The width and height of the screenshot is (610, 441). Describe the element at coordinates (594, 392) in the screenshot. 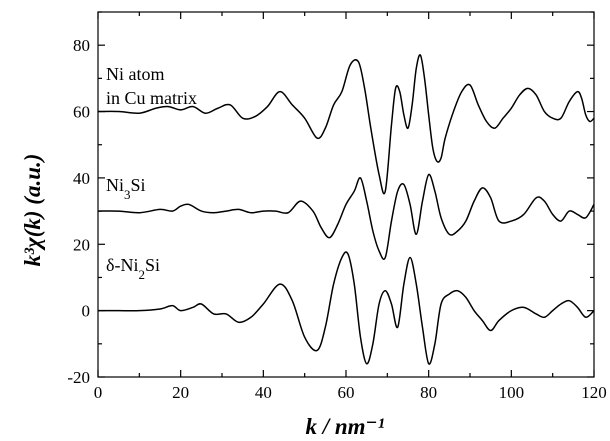

I see `x-tick-label: 120` at that location.